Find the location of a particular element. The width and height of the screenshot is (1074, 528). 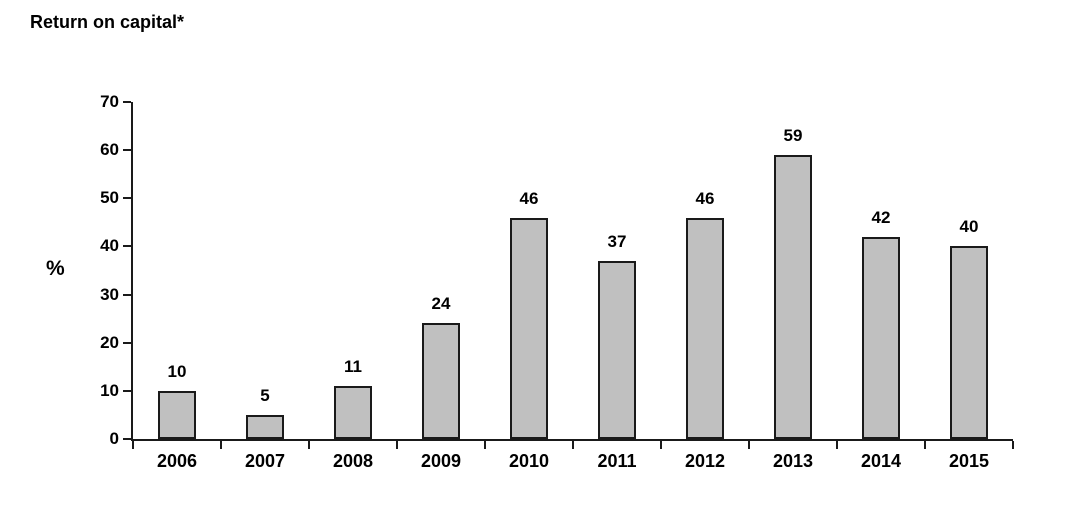

y-axis-tick-label: 10 is located at coordinates (109, 390).